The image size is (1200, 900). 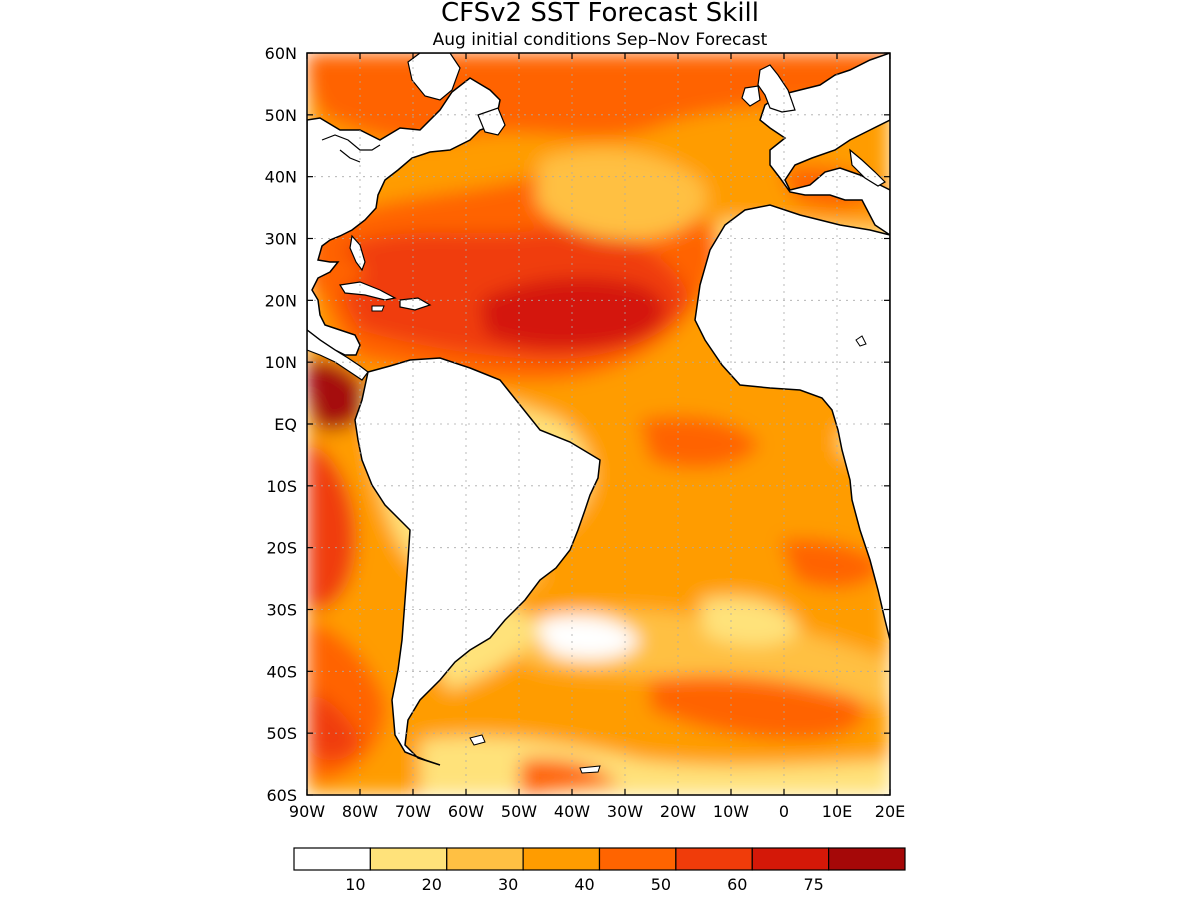 I want to click on lon-tick-label: 10E, so click(x=837, y=811).